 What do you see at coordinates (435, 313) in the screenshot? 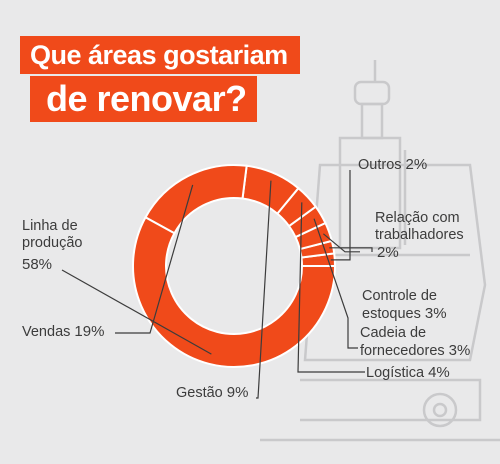
I see `label-controle-value: 3%` at bounding box center [435, 313].